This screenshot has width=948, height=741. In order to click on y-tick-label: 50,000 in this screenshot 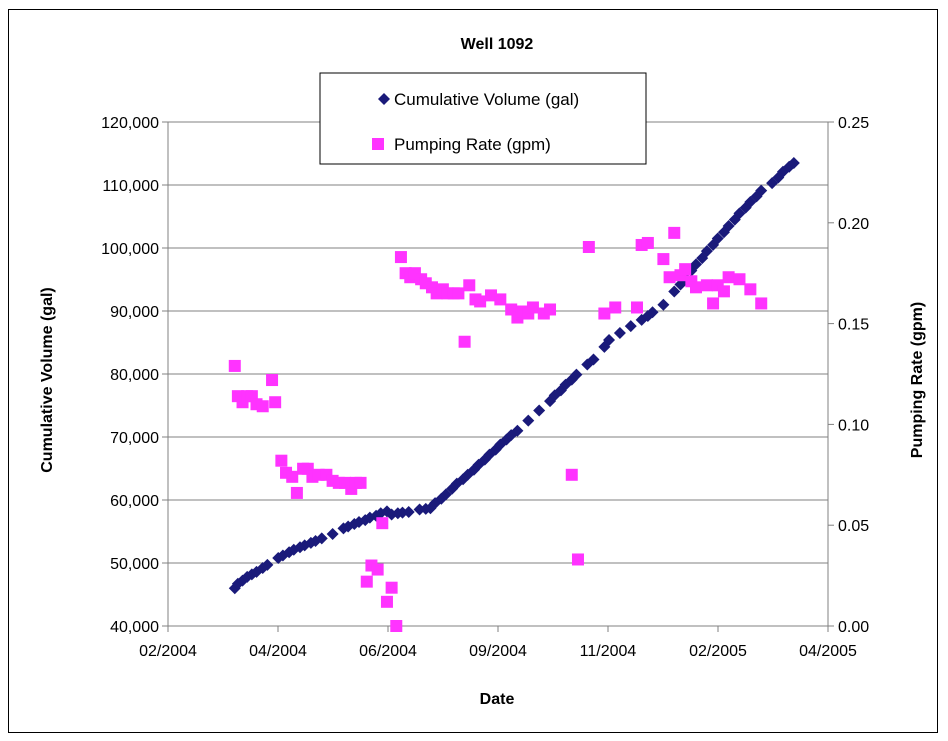, I will do `click(134, 564)`.